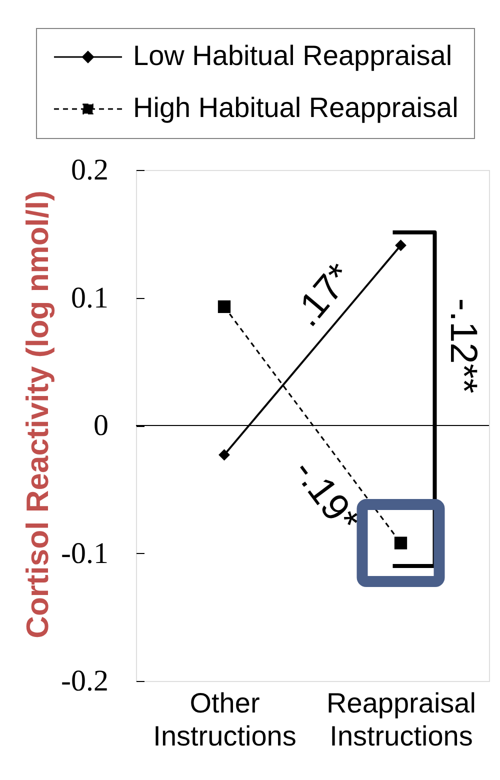 Image resolution: width=500 pixels, height=780 pixels. What do you see at coordinates (89, 170) in the screenshot?
I see `y-tick-label: 0.2` at bounding box center [89, 170].